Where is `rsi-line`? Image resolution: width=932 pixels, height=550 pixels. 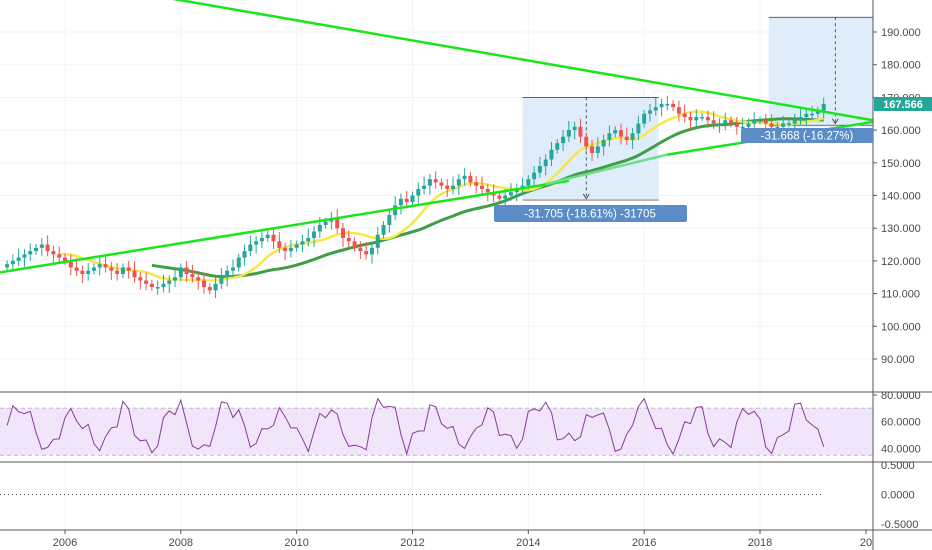
rsi-line is located at coordinates (415, 426).